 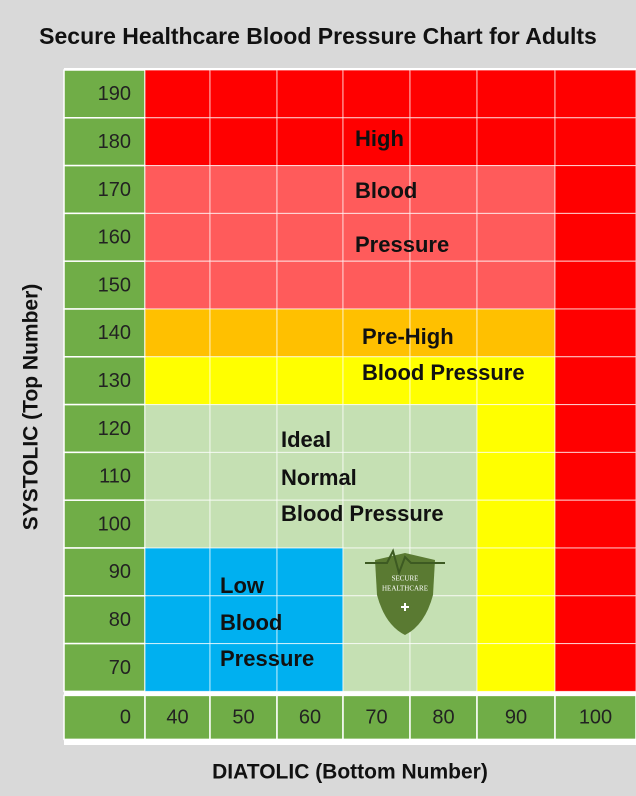 I want to click on column-label: 100, so click(x=595, y=718).